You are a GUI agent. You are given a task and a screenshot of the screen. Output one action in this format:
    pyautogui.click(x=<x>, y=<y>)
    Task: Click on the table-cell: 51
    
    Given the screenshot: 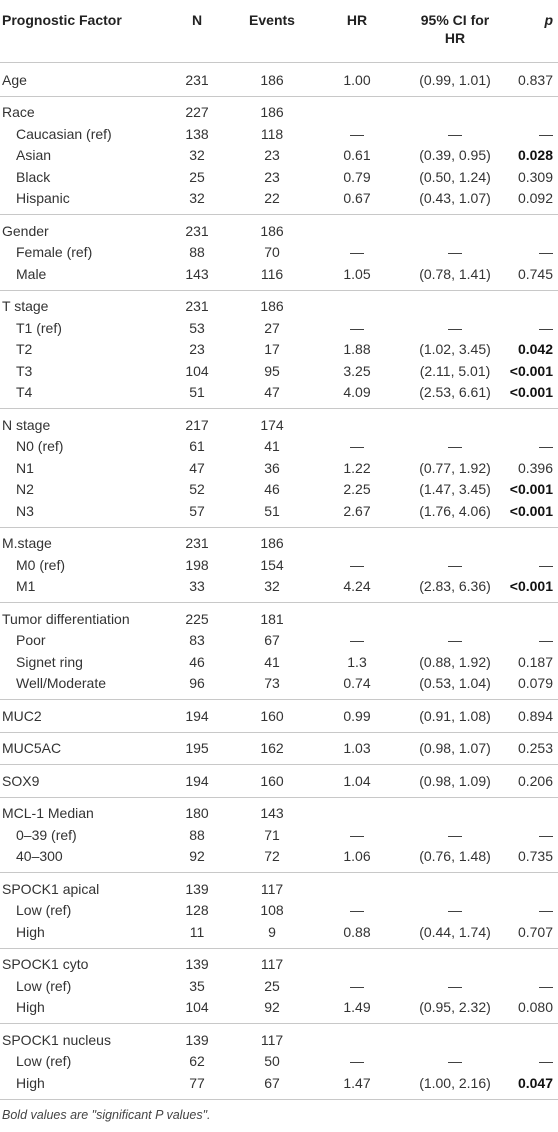 What is the action you would take?
    pyautogui.click(x=272, y=510)
    